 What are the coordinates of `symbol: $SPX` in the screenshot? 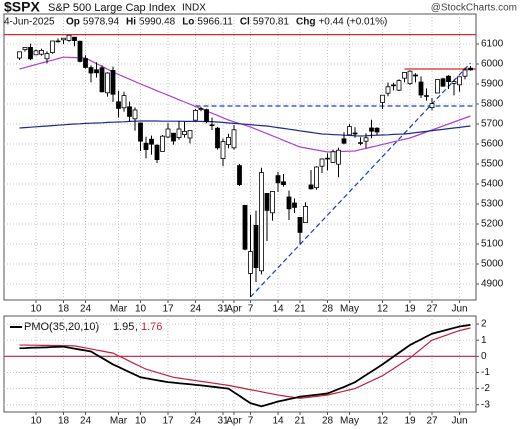 It's located at (22, 7).